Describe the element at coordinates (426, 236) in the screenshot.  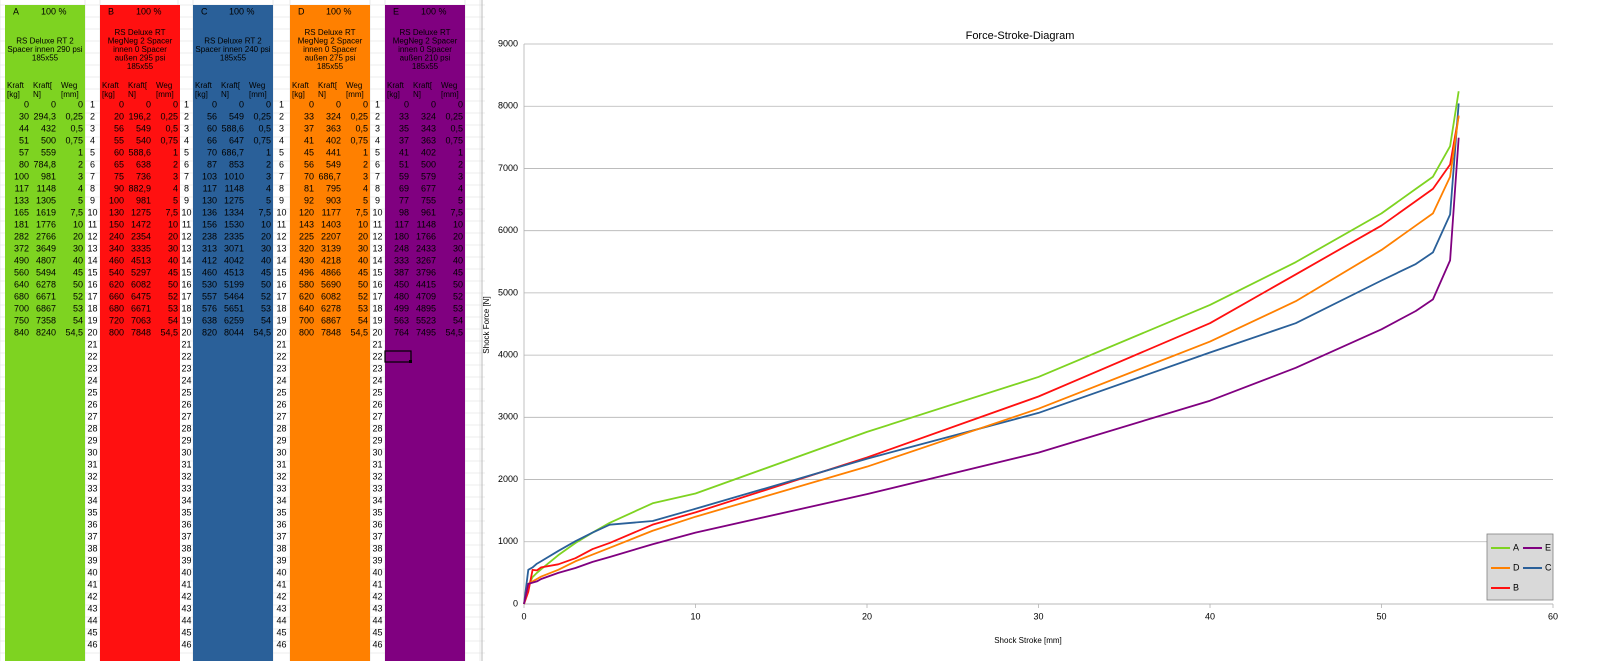
I see `cell-value: 1766` at that location.